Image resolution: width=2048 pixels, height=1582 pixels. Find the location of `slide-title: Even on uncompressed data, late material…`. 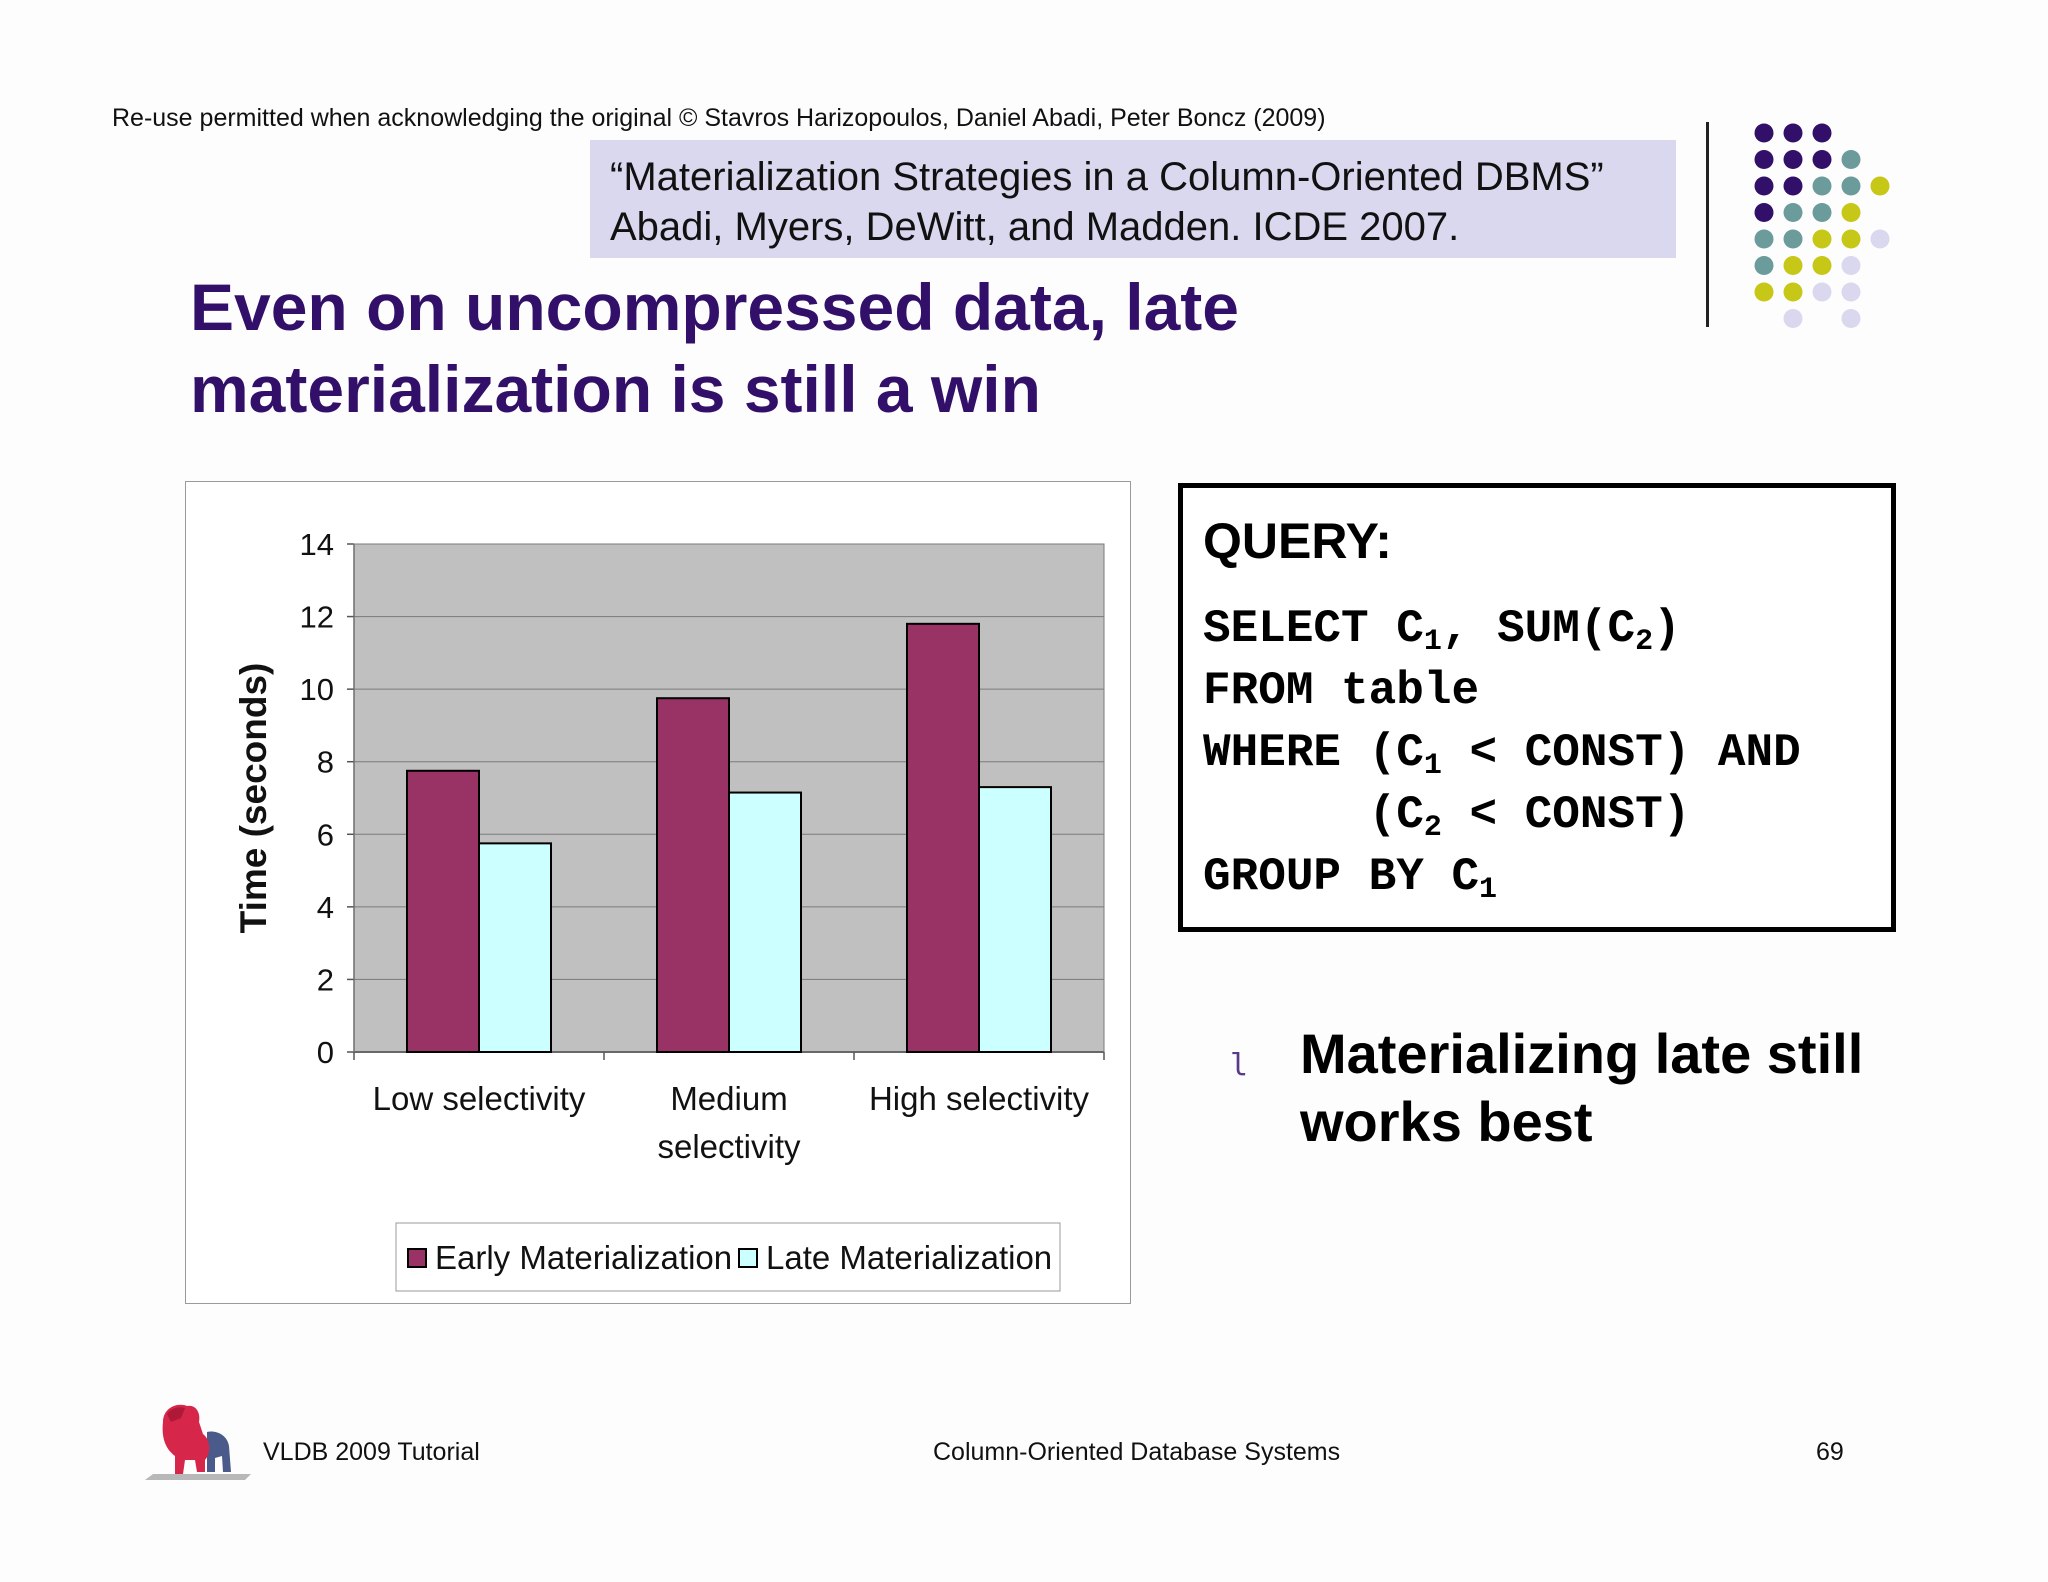

slide-title: Even on uncompressed data, late material… is located at coordinates (714, 348).